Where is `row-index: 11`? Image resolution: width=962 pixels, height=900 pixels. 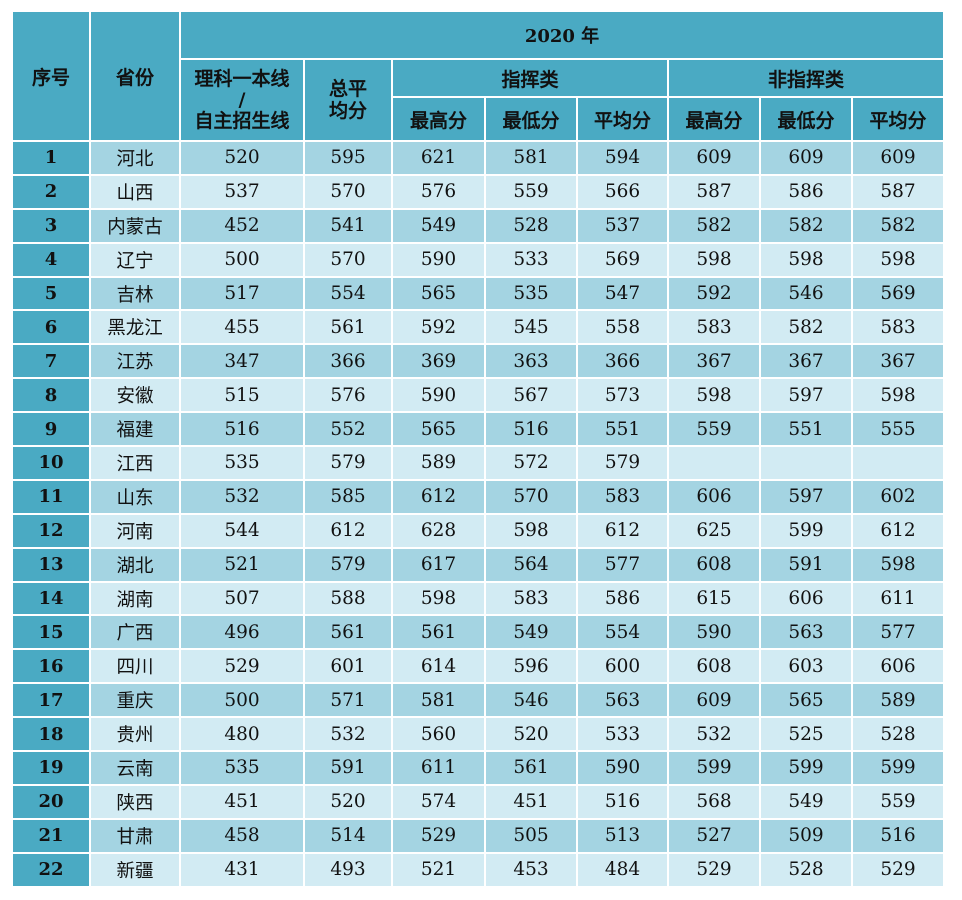
row-index: 11 is located at coordinates (51, 496).